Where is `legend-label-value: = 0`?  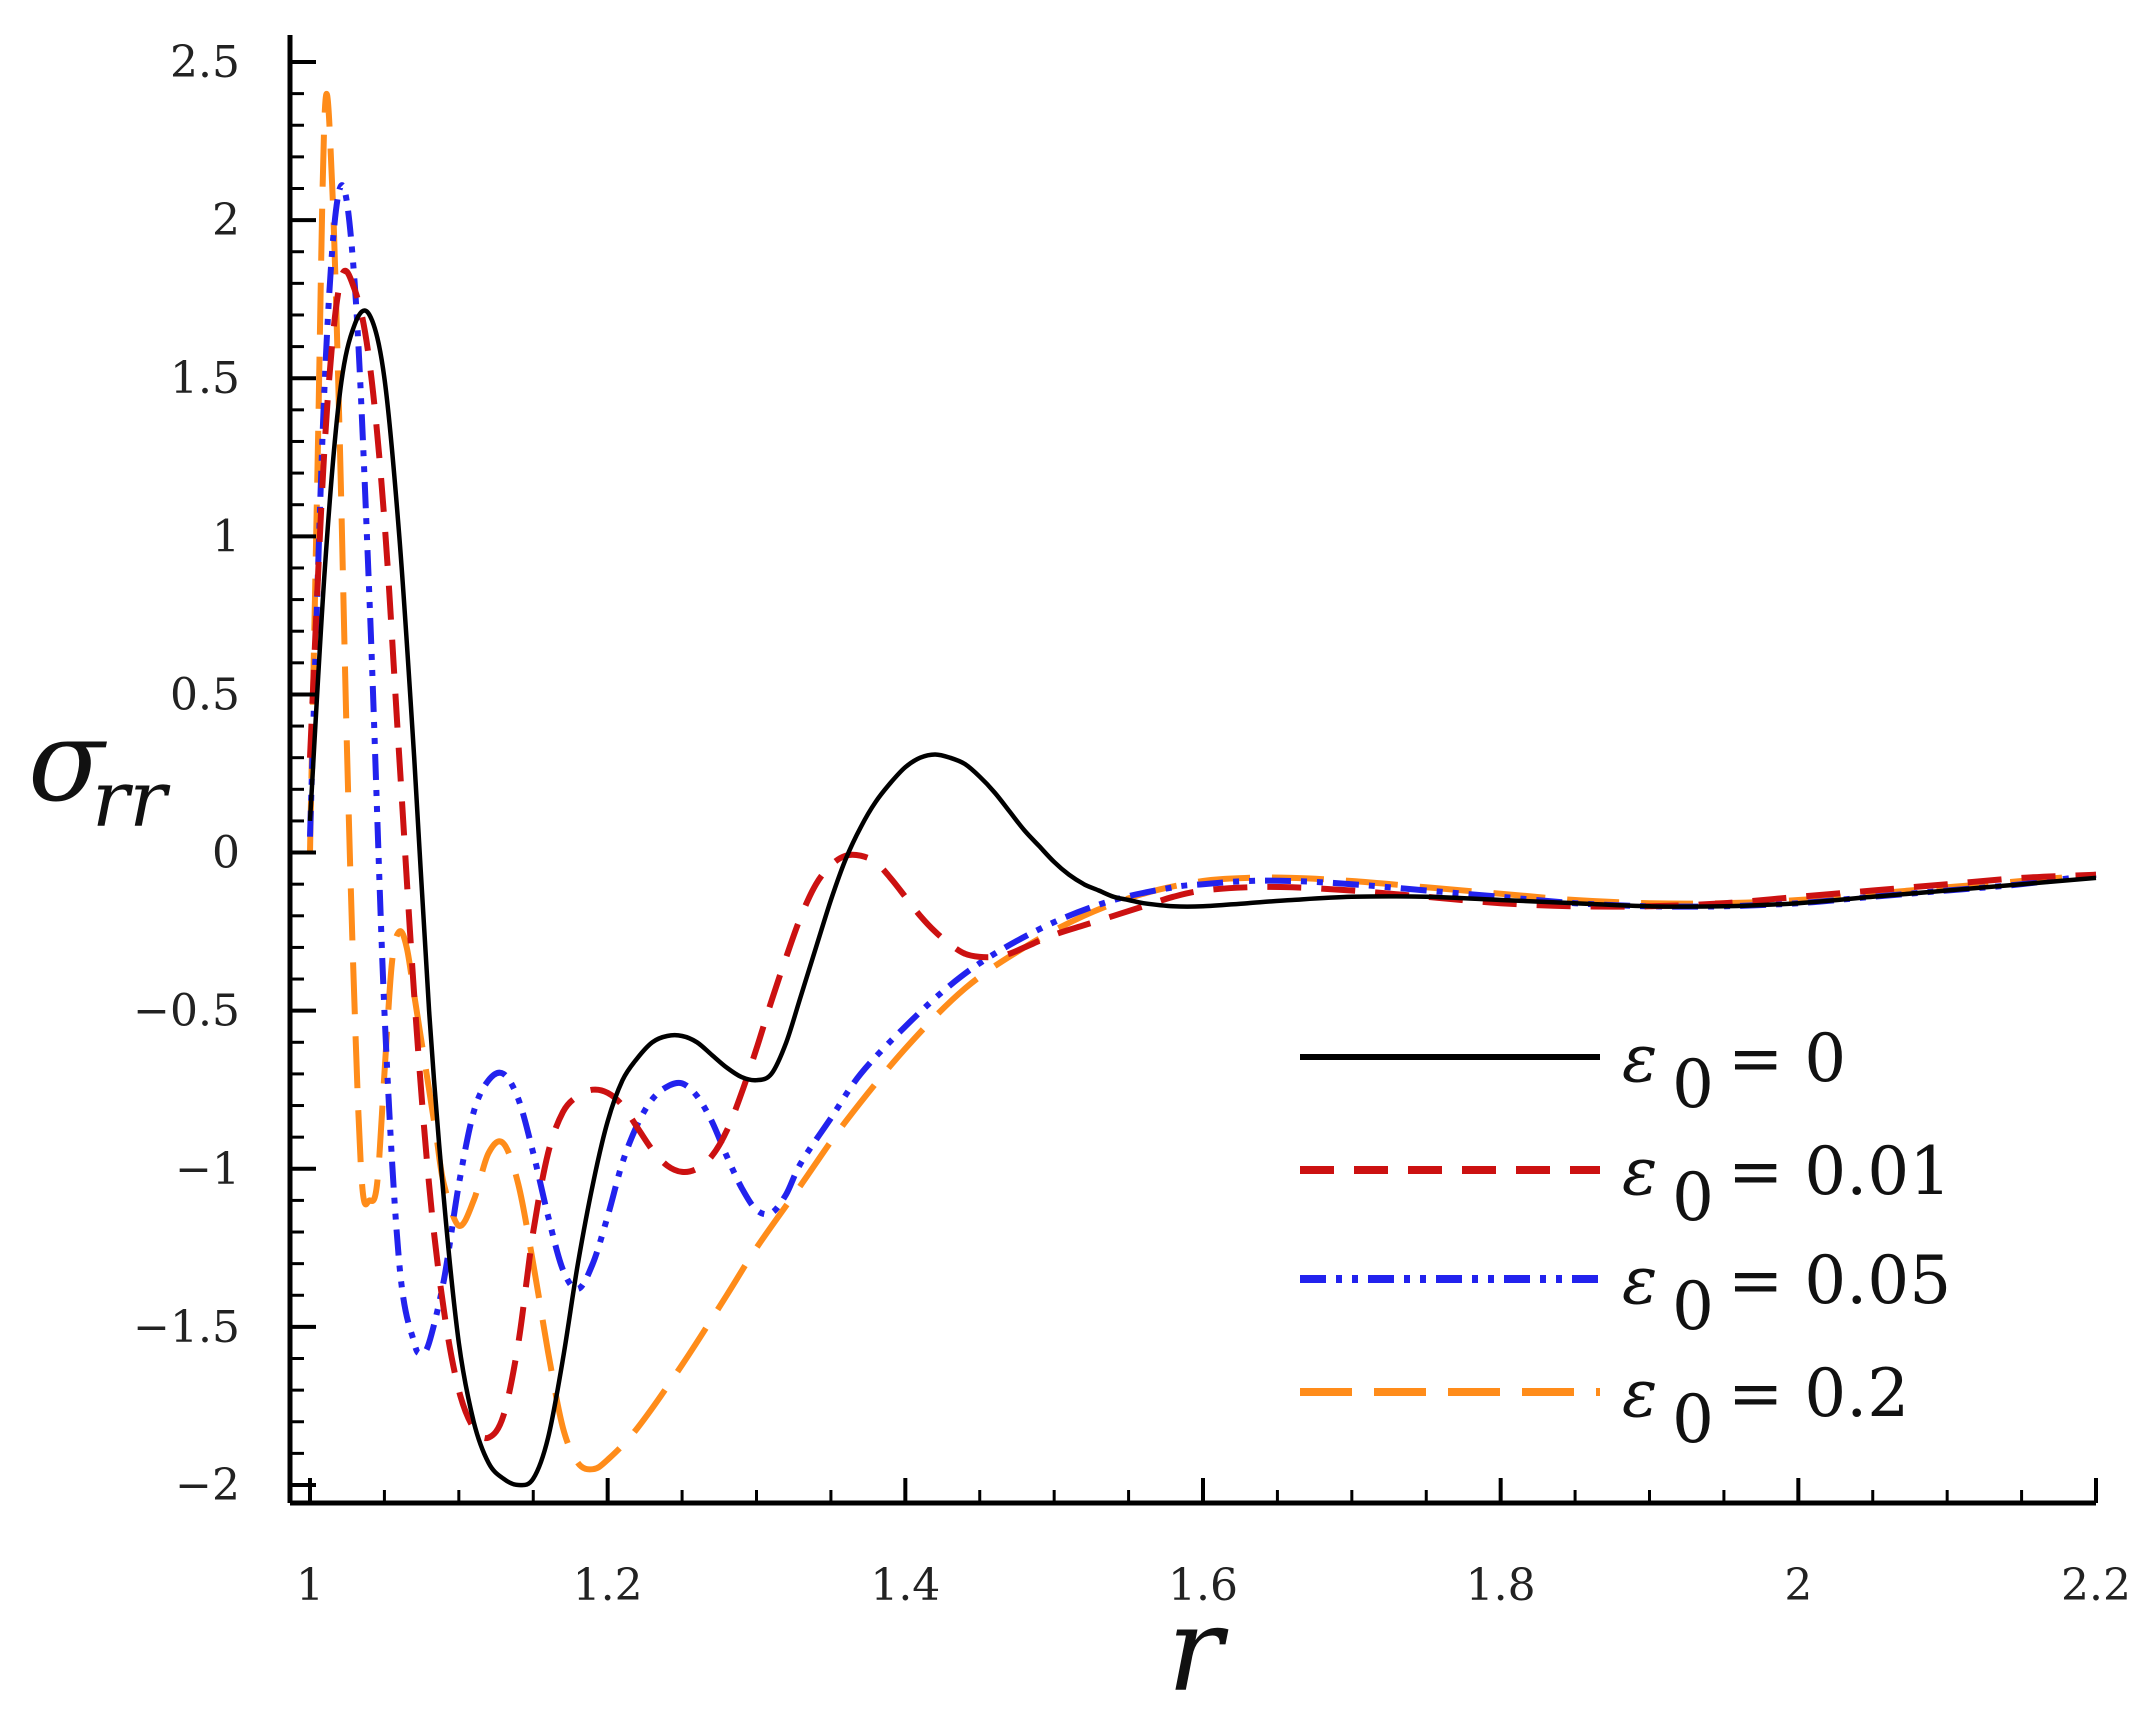 legend-label-value: = 0 is located at coordinates (1787, 1058).